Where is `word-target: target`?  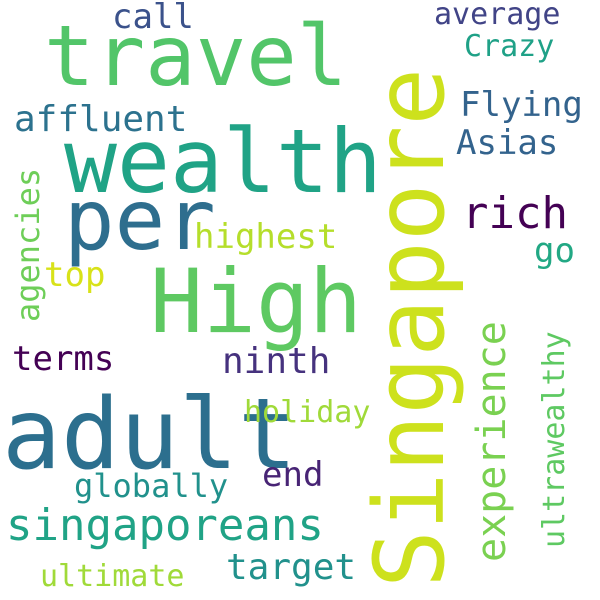
word-target: target is located at coordinates (291, 567).